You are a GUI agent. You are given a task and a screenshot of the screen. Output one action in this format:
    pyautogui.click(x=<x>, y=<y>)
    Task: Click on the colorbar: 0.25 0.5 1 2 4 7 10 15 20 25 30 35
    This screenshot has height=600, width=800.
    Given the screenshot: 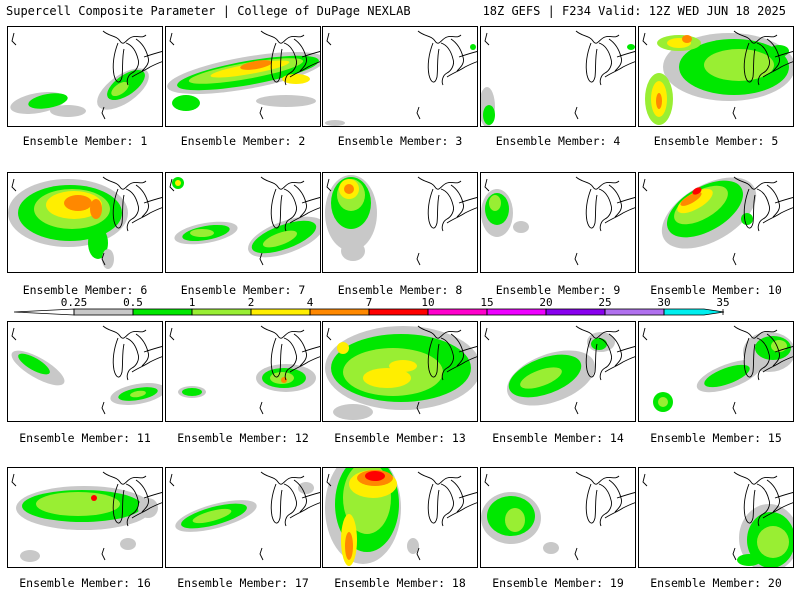 What is the action you would take?
    pyautogui.click(x=371, y=306)
    